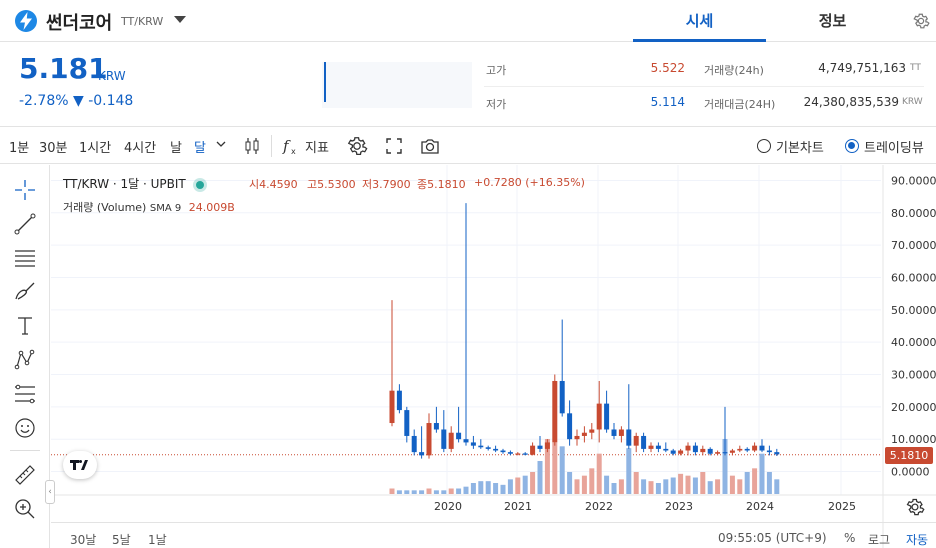 This screenshot has width=936, height=548. Describe the element at coordinates (95, 148) in the screenshot. I see `interval-1h: 1시간` at that location.